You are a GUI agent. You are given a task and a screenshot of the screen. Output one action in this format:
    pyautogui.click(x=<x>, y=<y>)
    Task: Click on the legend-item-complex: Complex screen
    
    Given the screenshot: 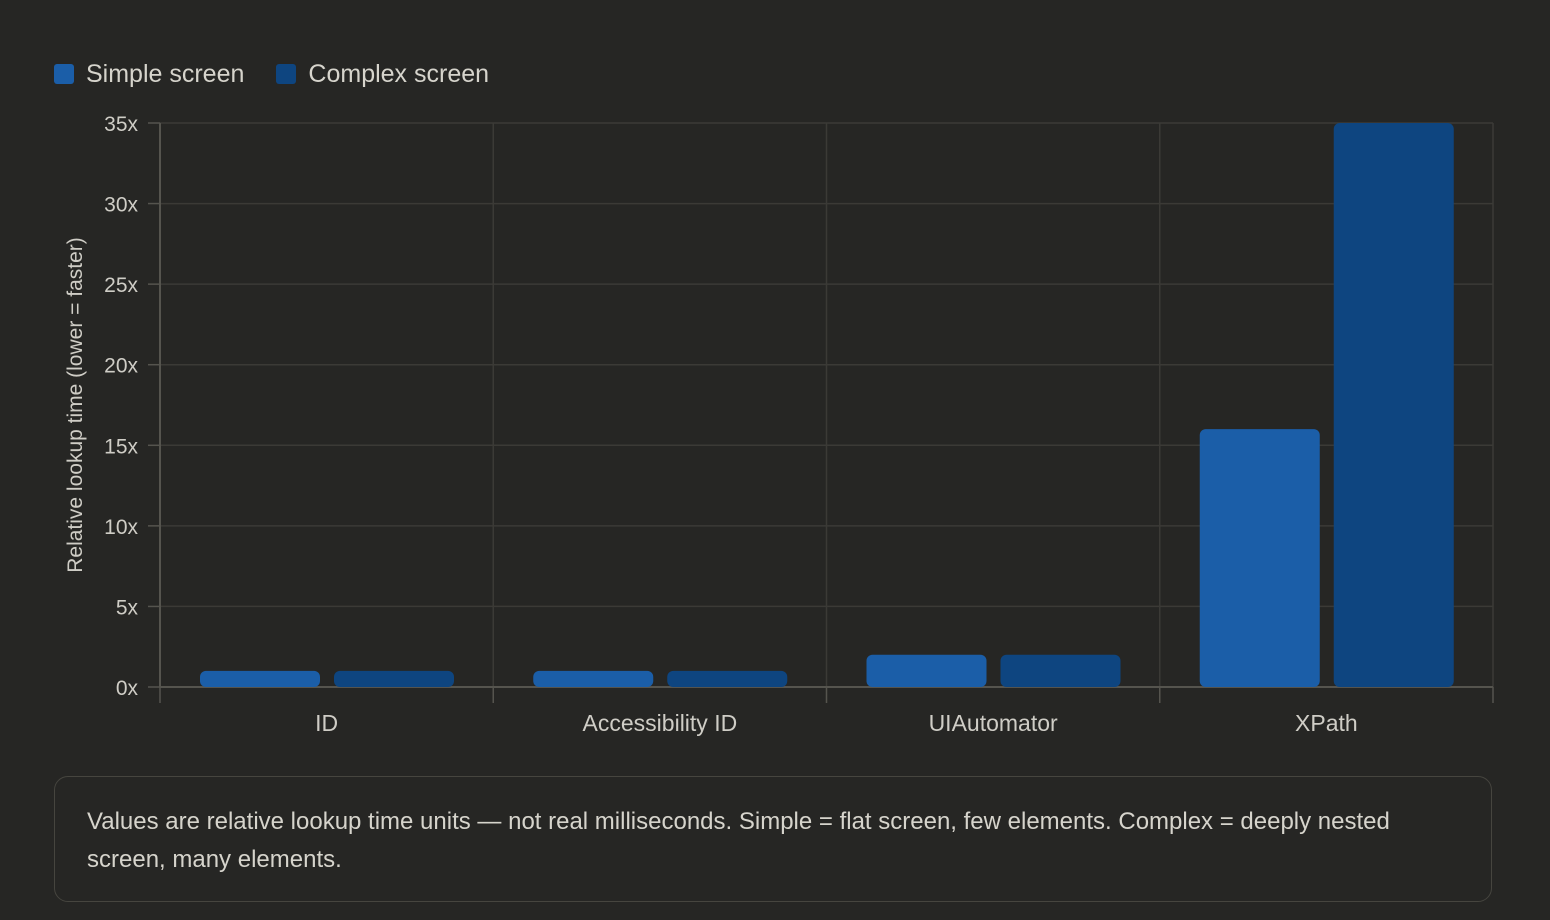 What is the action you would take?
    pyautogui.click(x=382, y=74)
    